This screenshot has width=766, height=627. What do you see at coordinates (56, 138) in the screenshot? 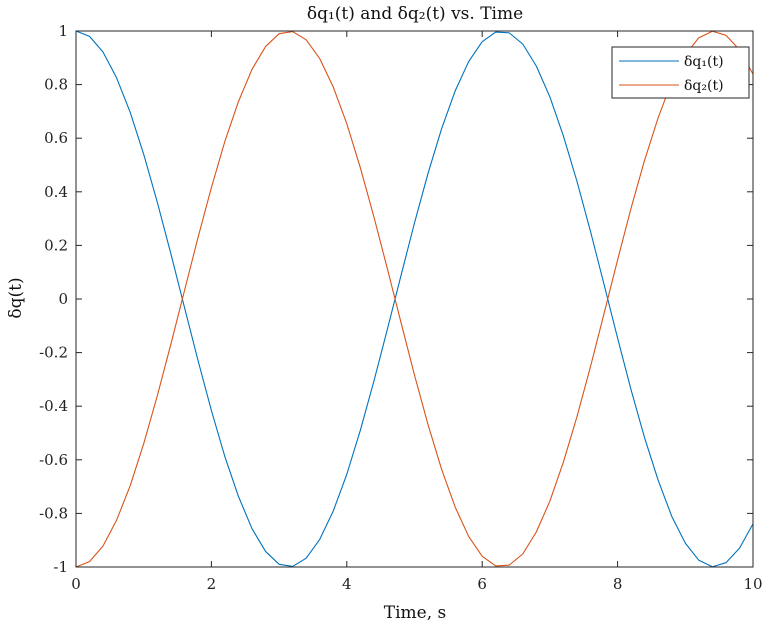
I see `y-tick-label: 0.6` at bounding box center [56, 138].